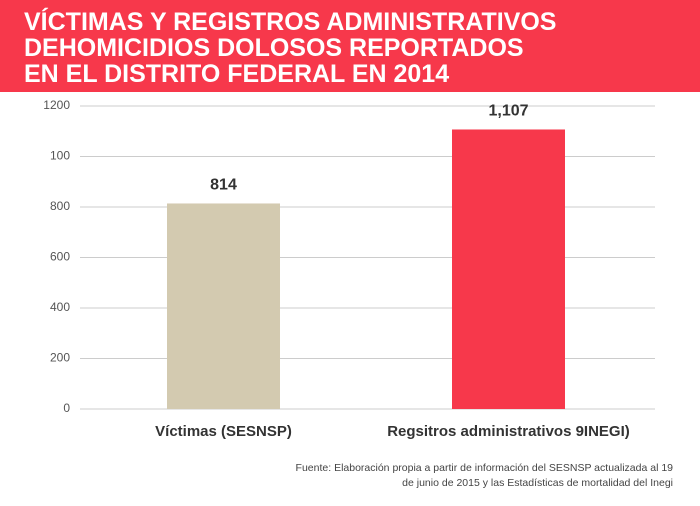 The image size is (700, 506). What do you see at coordinates (56, 105) in the screenshot?
I see `y-tick-label: 1200` at bounding box center [56, 105].